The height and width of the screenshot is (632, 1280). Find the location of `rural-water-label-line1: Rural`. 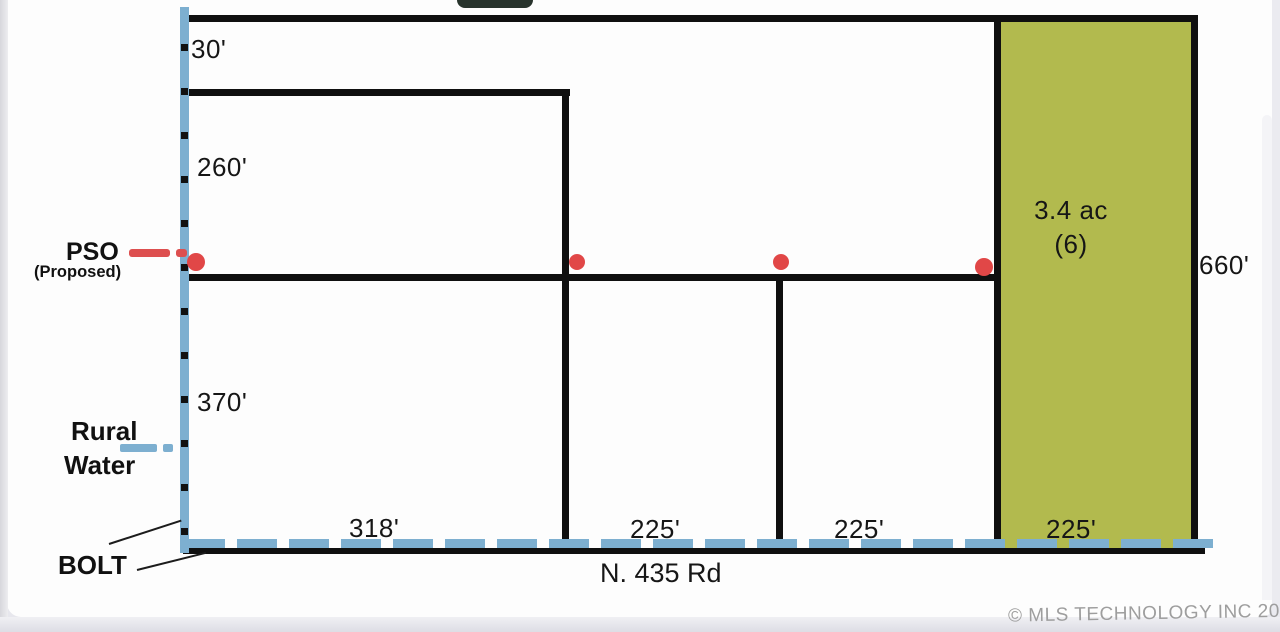

rural-water-label-line1: Rural is located at coordinates (104, 431).